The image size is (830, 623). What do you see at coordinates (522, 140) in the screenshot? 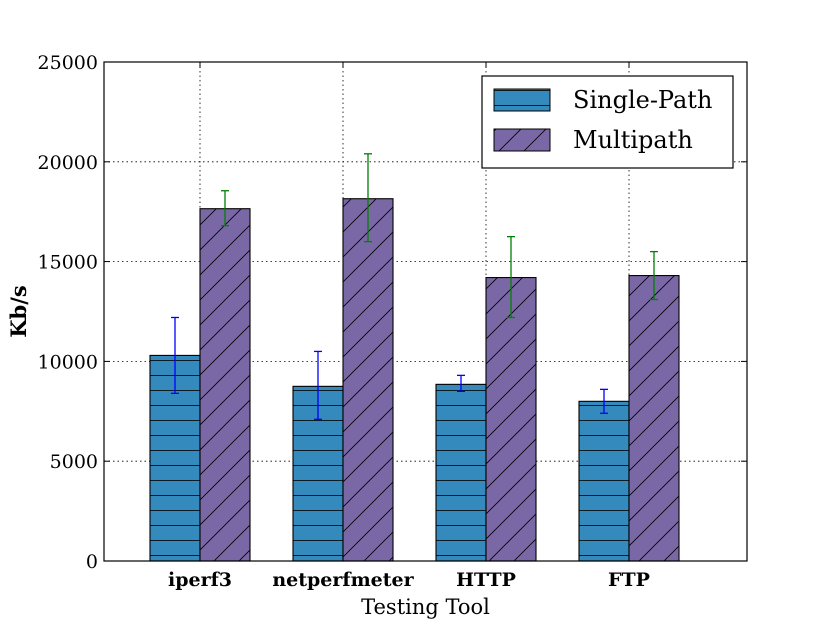
I see `legend-swatch-hatch-multipath` at bounding box center [522, 140].